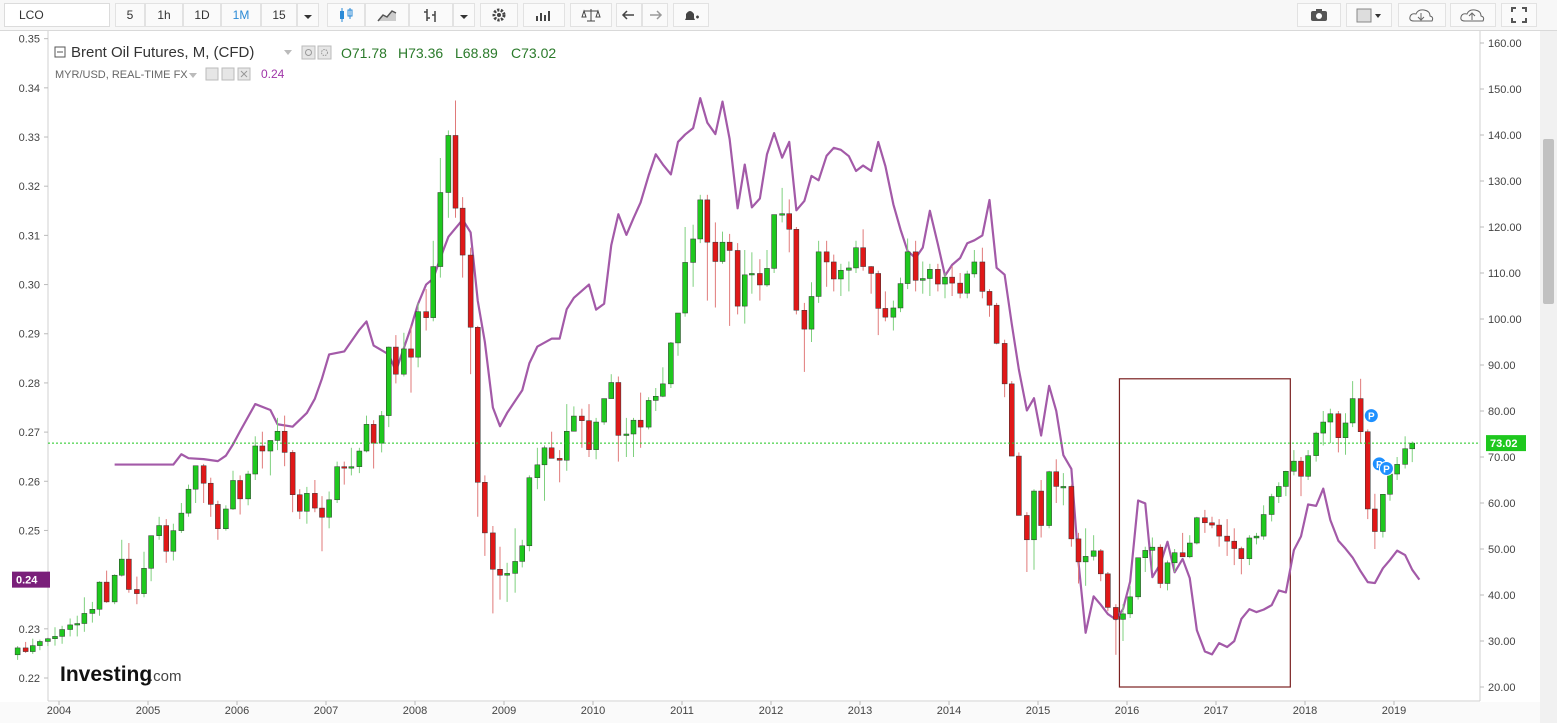 The width and height of the screenshot is (1557, 728). I want to click on scrollbar-thumb, so click(1548, 221).